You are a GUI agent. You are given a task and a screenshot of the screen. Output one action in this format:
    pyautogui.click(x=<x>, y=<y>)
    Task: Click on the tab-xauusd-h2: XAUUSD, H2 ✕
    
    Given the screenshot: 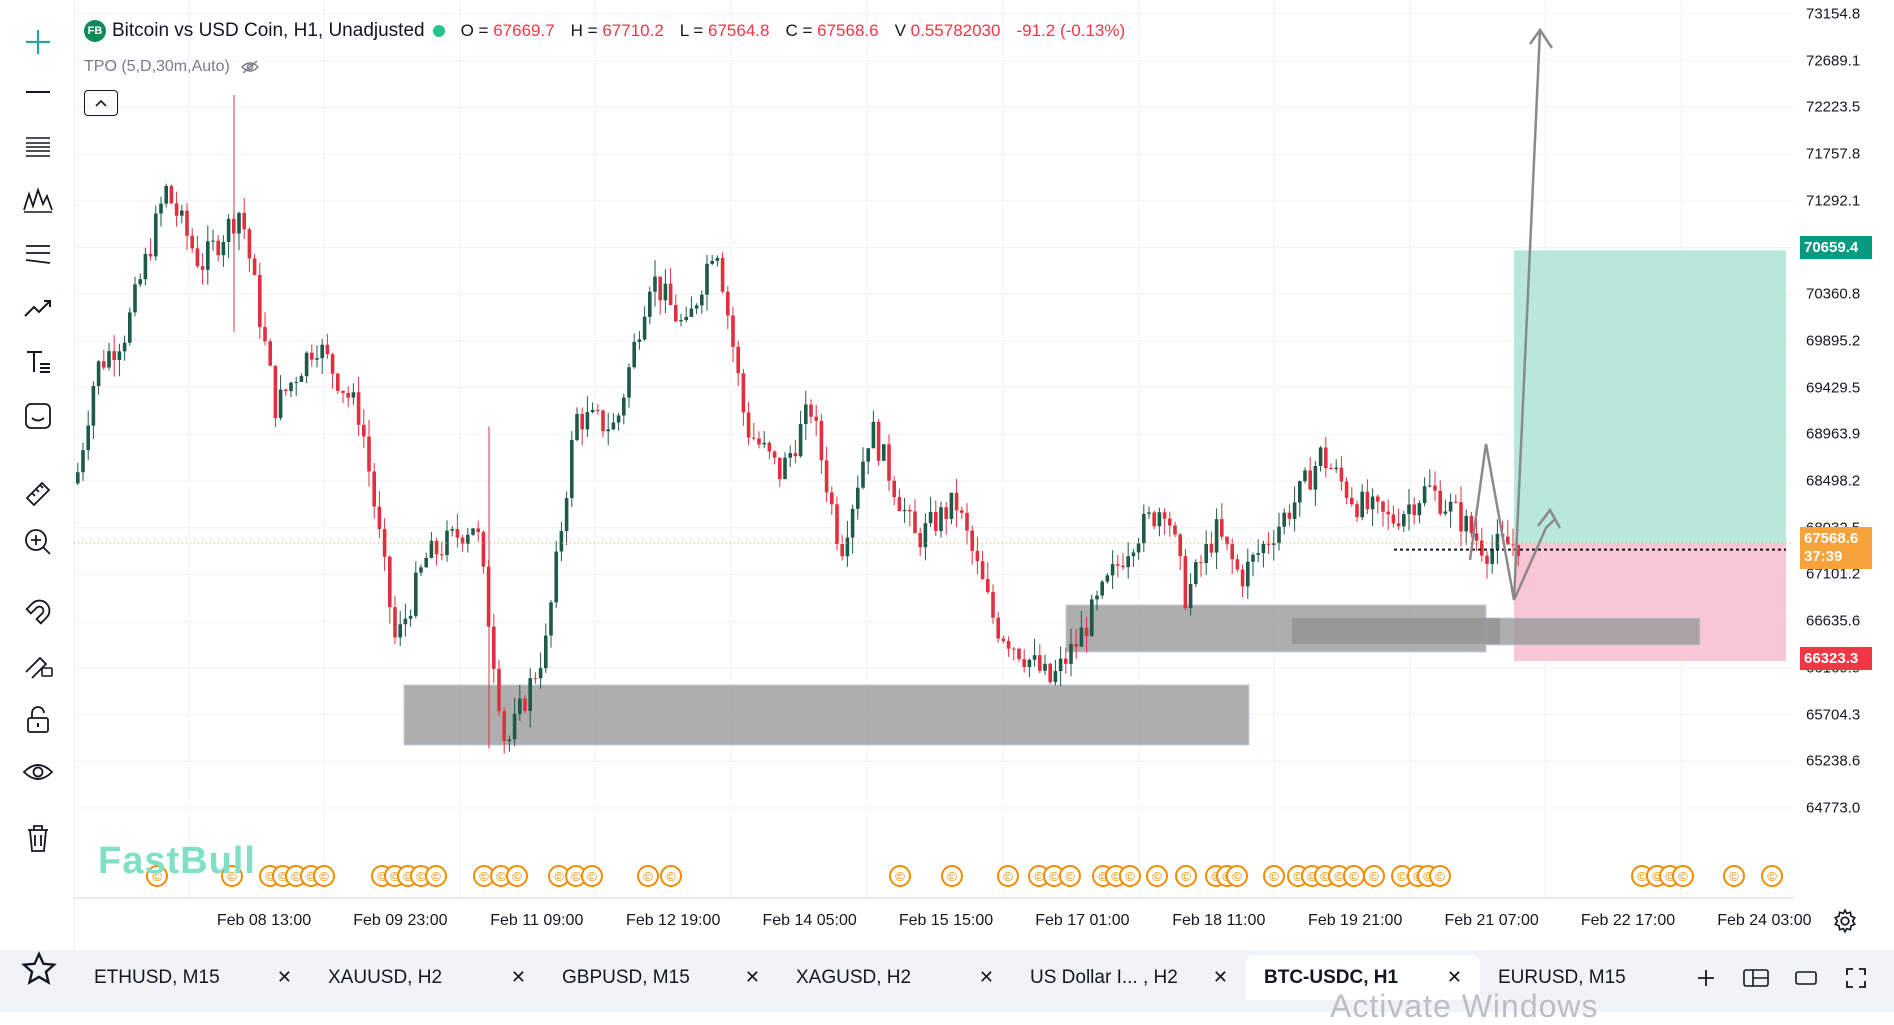 What is the action you would take?
    pyautogui.click(x=427, y=977)
    